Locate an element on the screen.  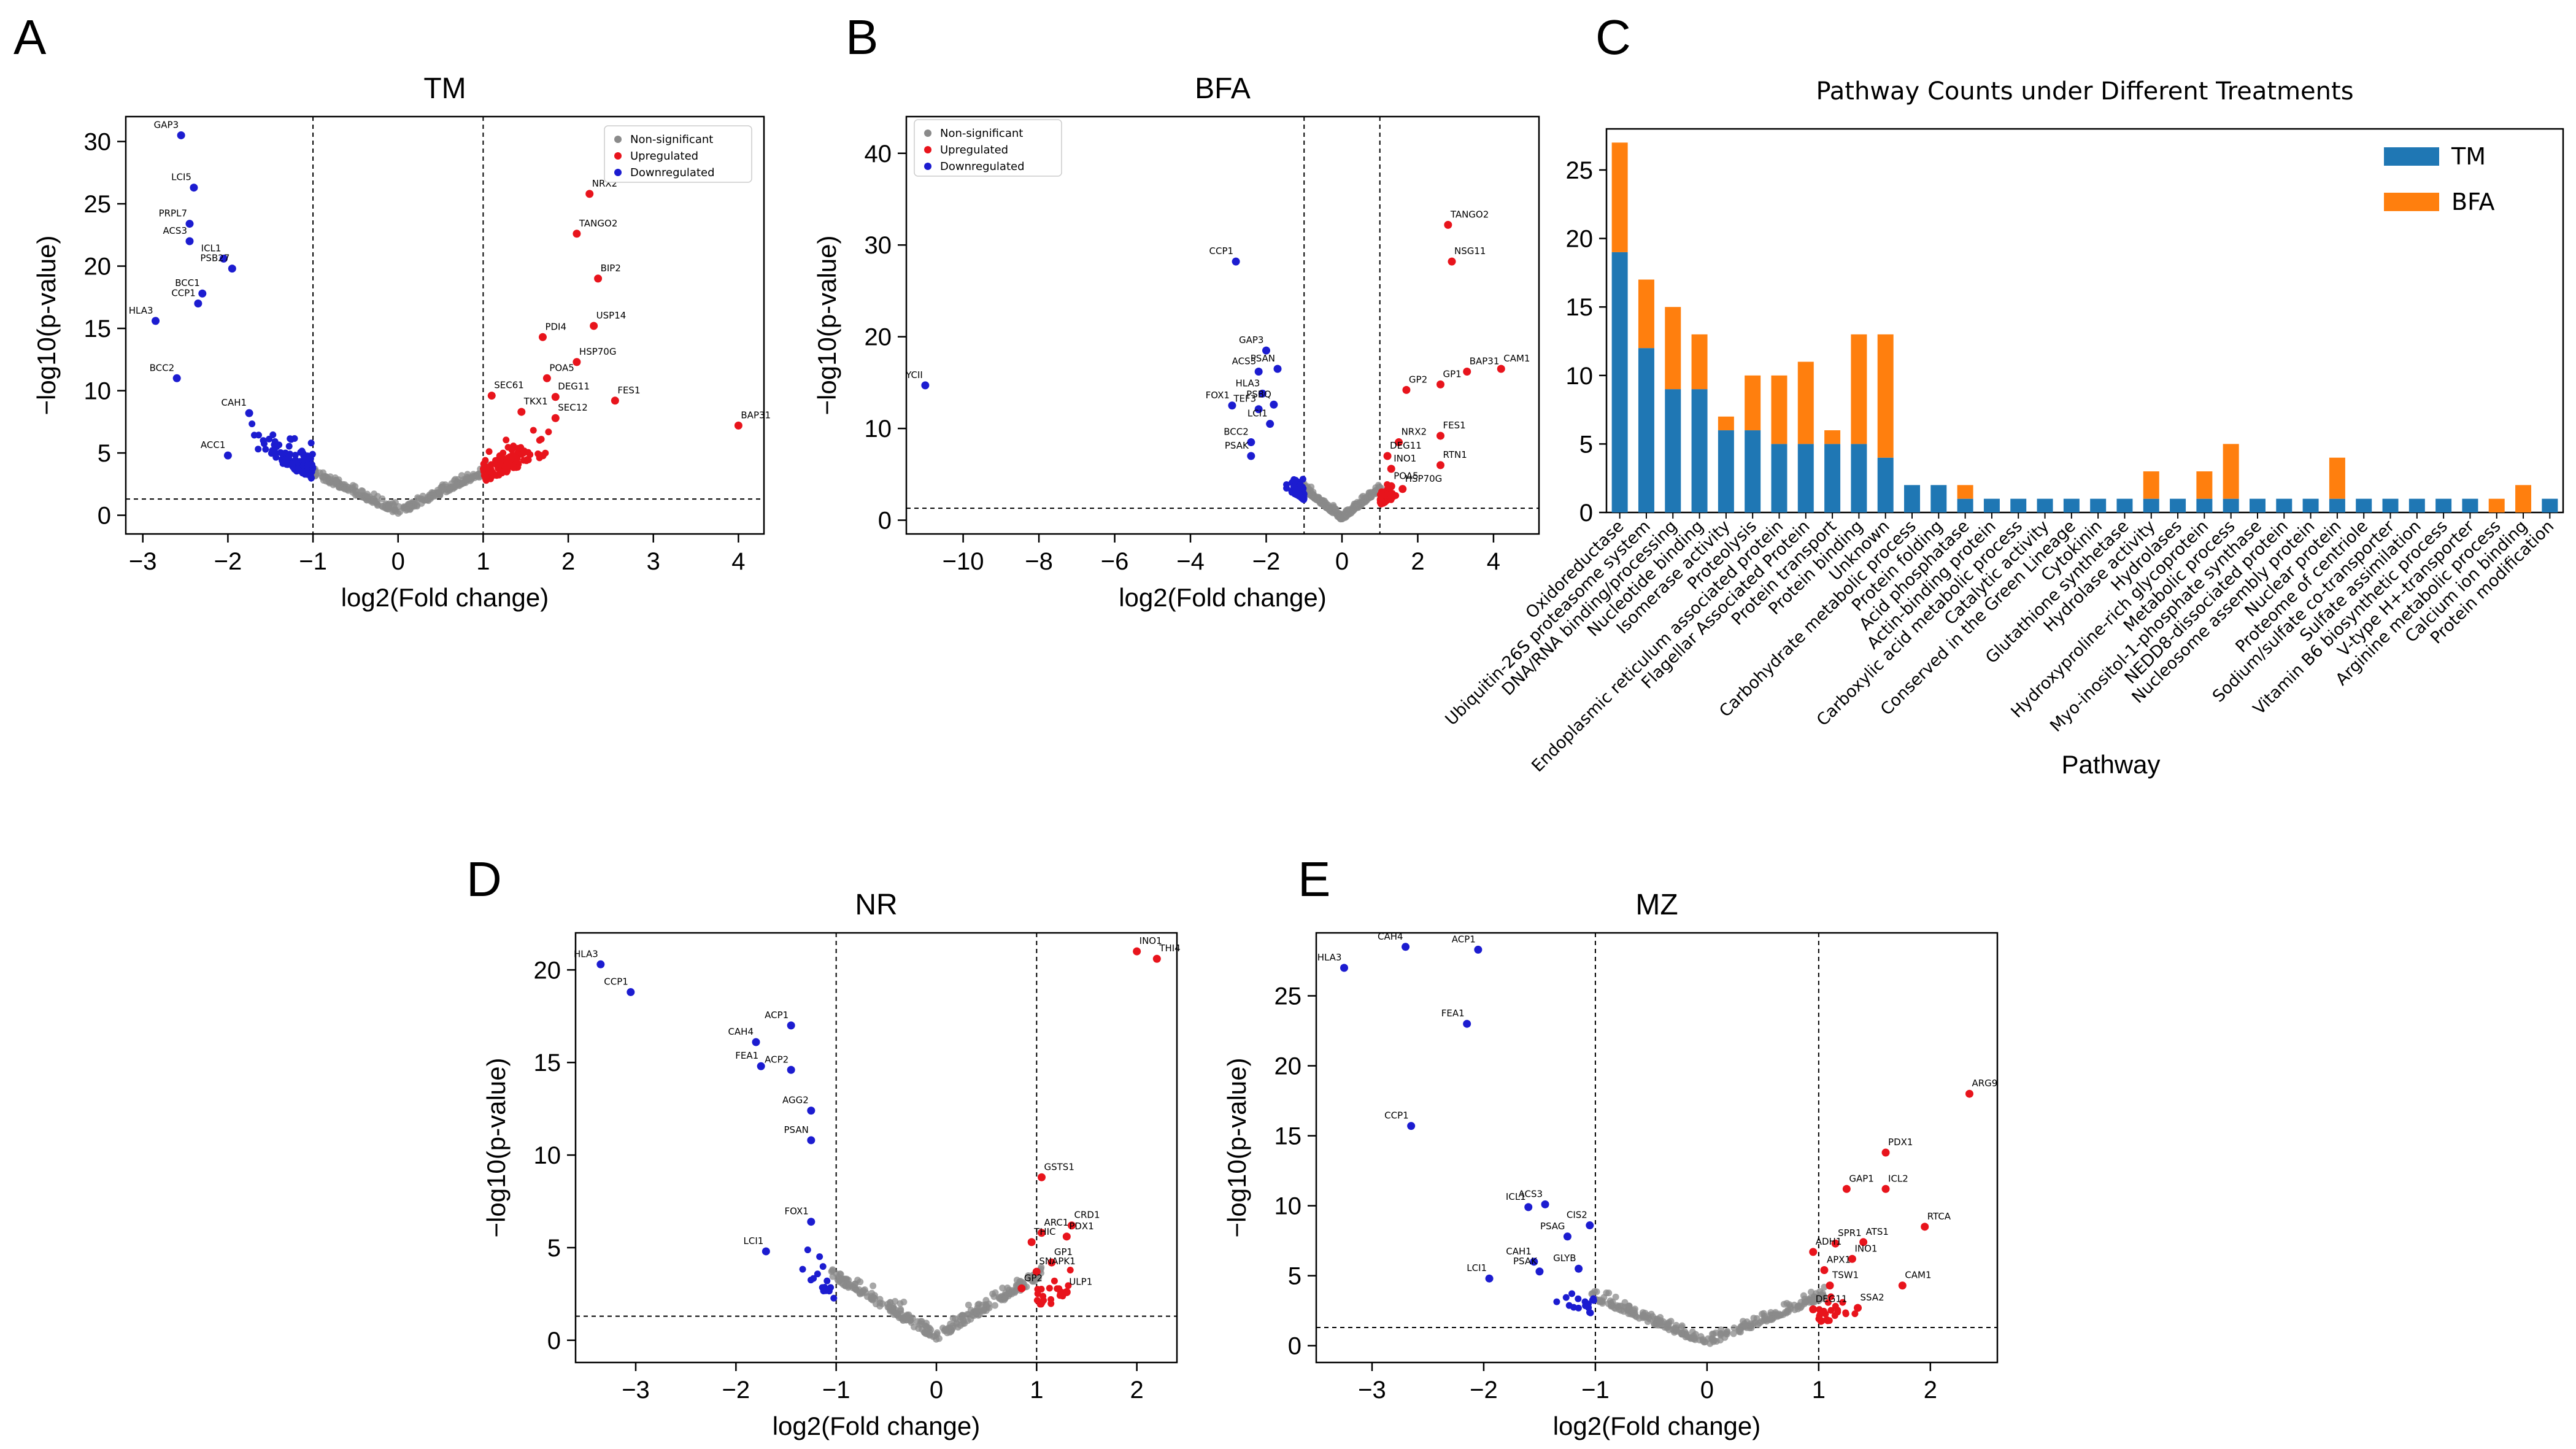
gene-label: BCC1 is located at coordinates (187, 282).